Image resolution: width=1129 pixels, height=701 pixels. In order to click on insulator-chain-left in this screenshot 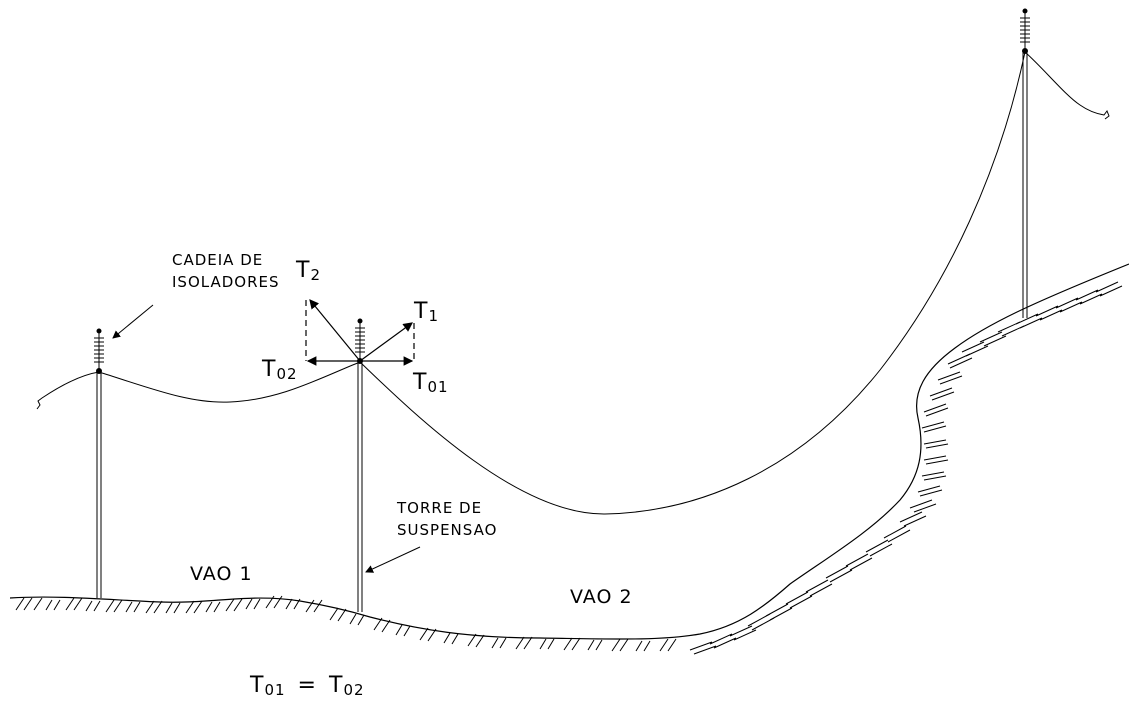, I will do `click(99, 351)`.